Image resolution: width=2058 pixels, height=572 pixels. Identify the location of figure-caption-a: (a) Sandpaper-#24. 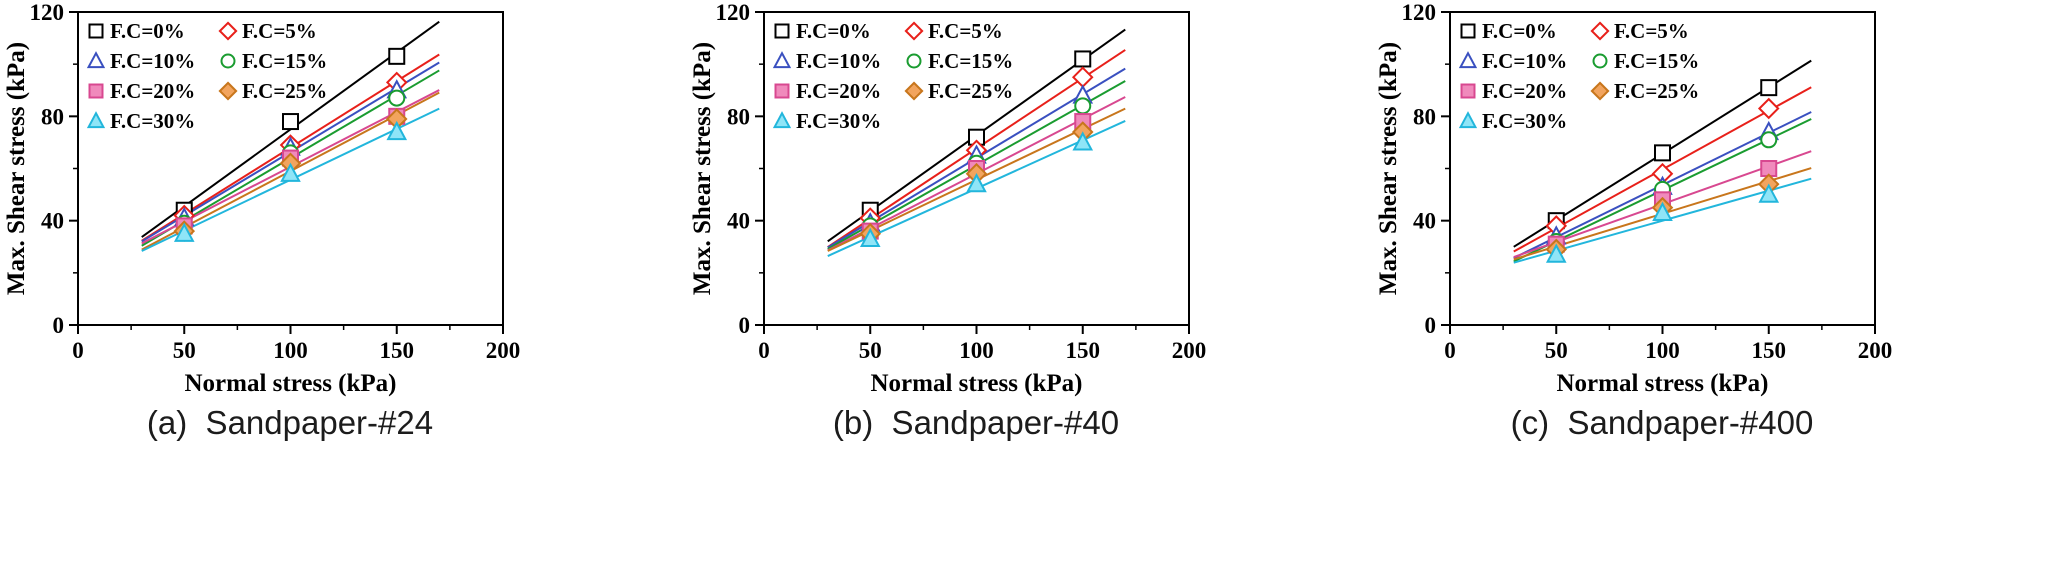
(290, 422).